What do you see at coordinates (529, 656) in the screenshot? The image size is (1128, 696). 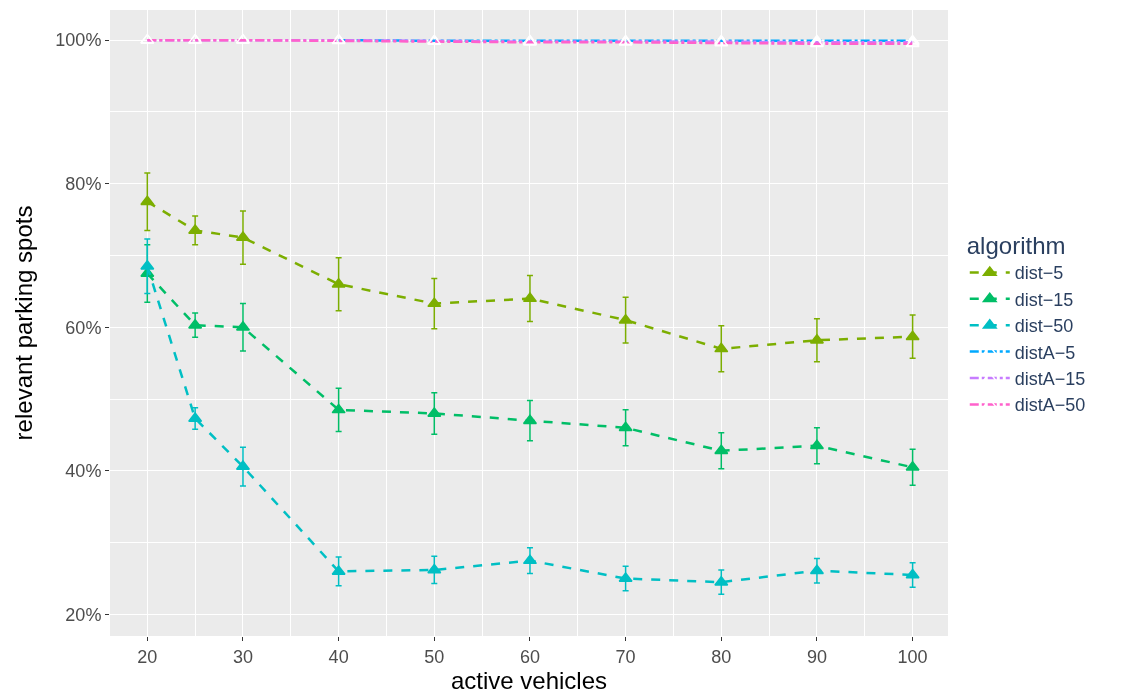 I see `x-tick-label: 60` at bounding box center [529, 656].